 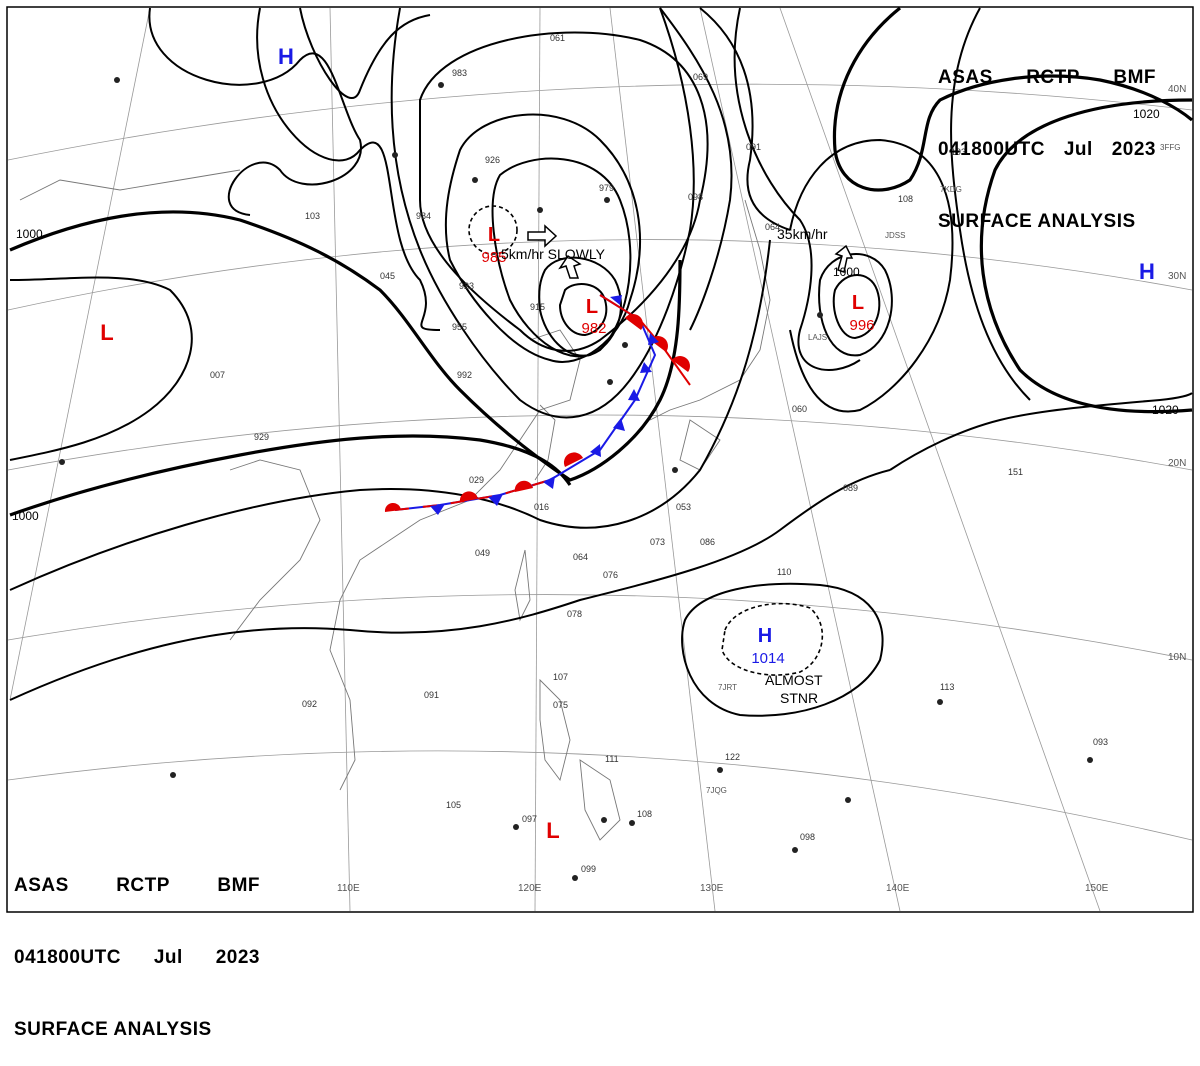 What do you see at coordinates (482, 553) in the screenshot?
I see `station-obs: 049` at bounding box center [482, 553].